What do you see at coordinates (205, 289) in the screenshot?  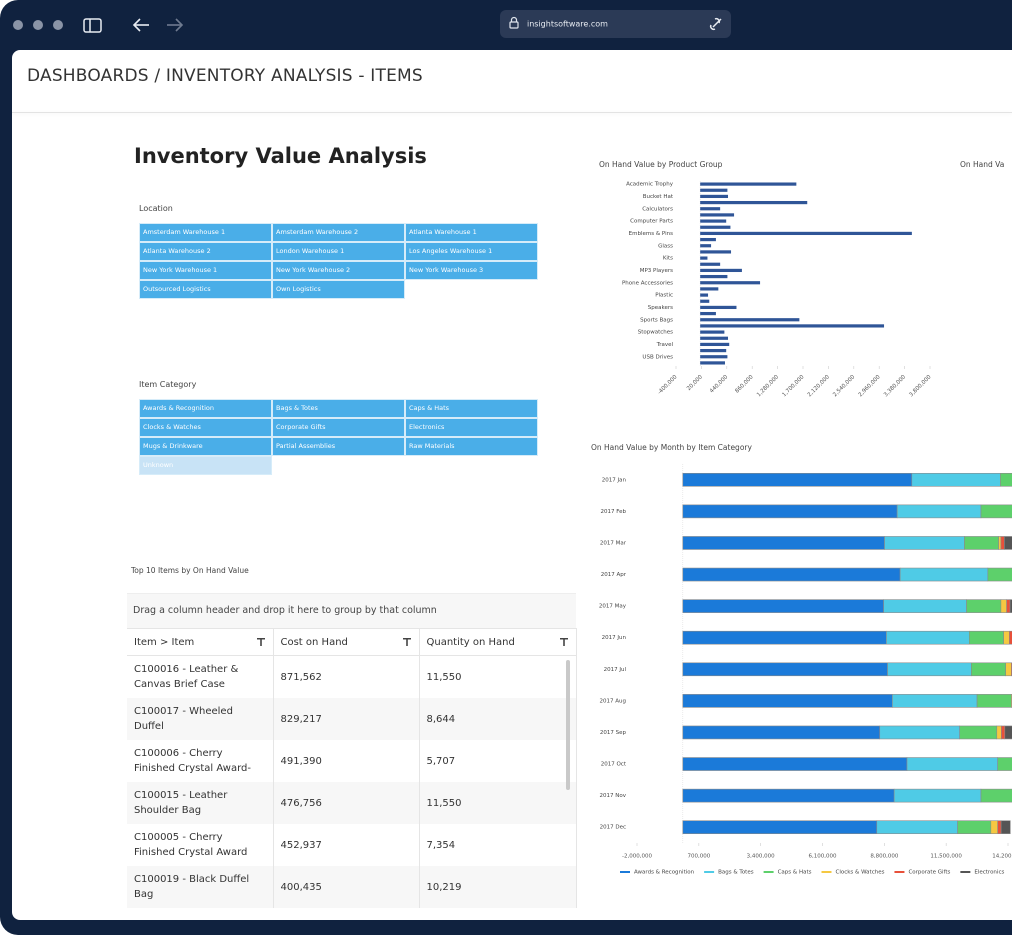 I see `filter-option: Outsourced Logistics` at bounding box center [205, 289].